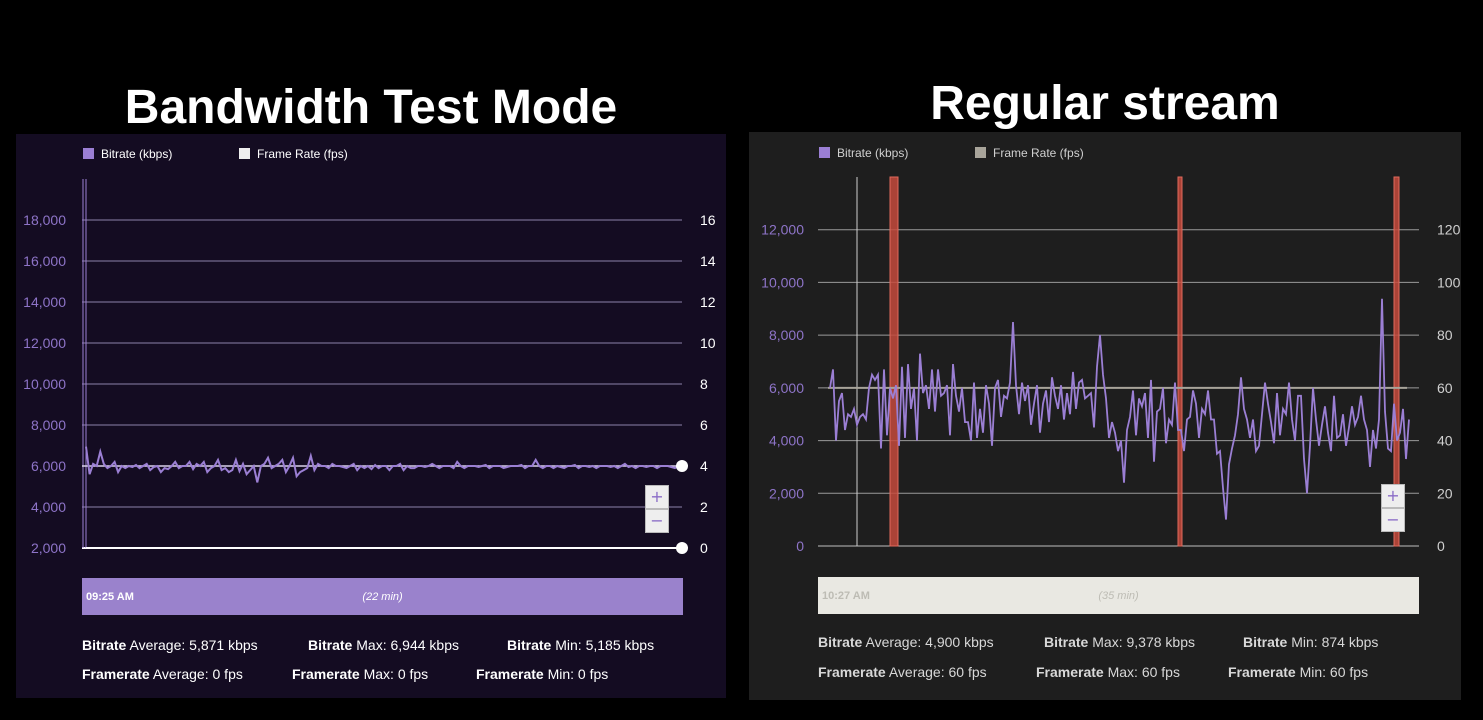  What do you see at coordinates (371, 107) in the screenshot?
I see `left-heading: Bandwidth Test Mode` at bounding box center [371, 107].